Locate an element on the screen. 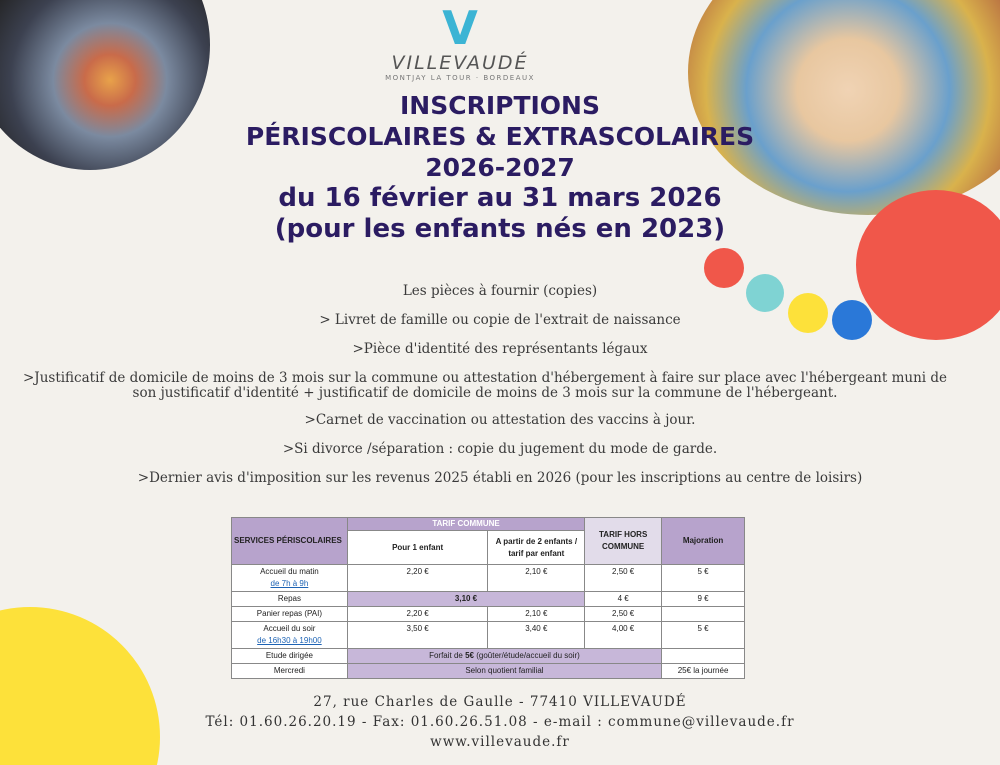 Image resolution: width=1000 pixels, height=765 pixels. title-line: 2026-2027 is located at coordinates (500, 167).